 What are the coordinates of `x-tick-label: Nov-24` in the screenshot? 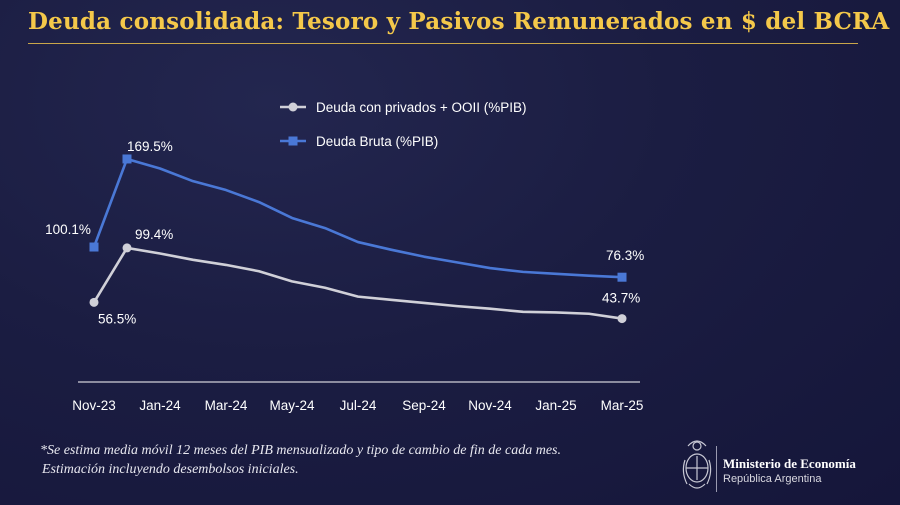 It's located at (490, 405).